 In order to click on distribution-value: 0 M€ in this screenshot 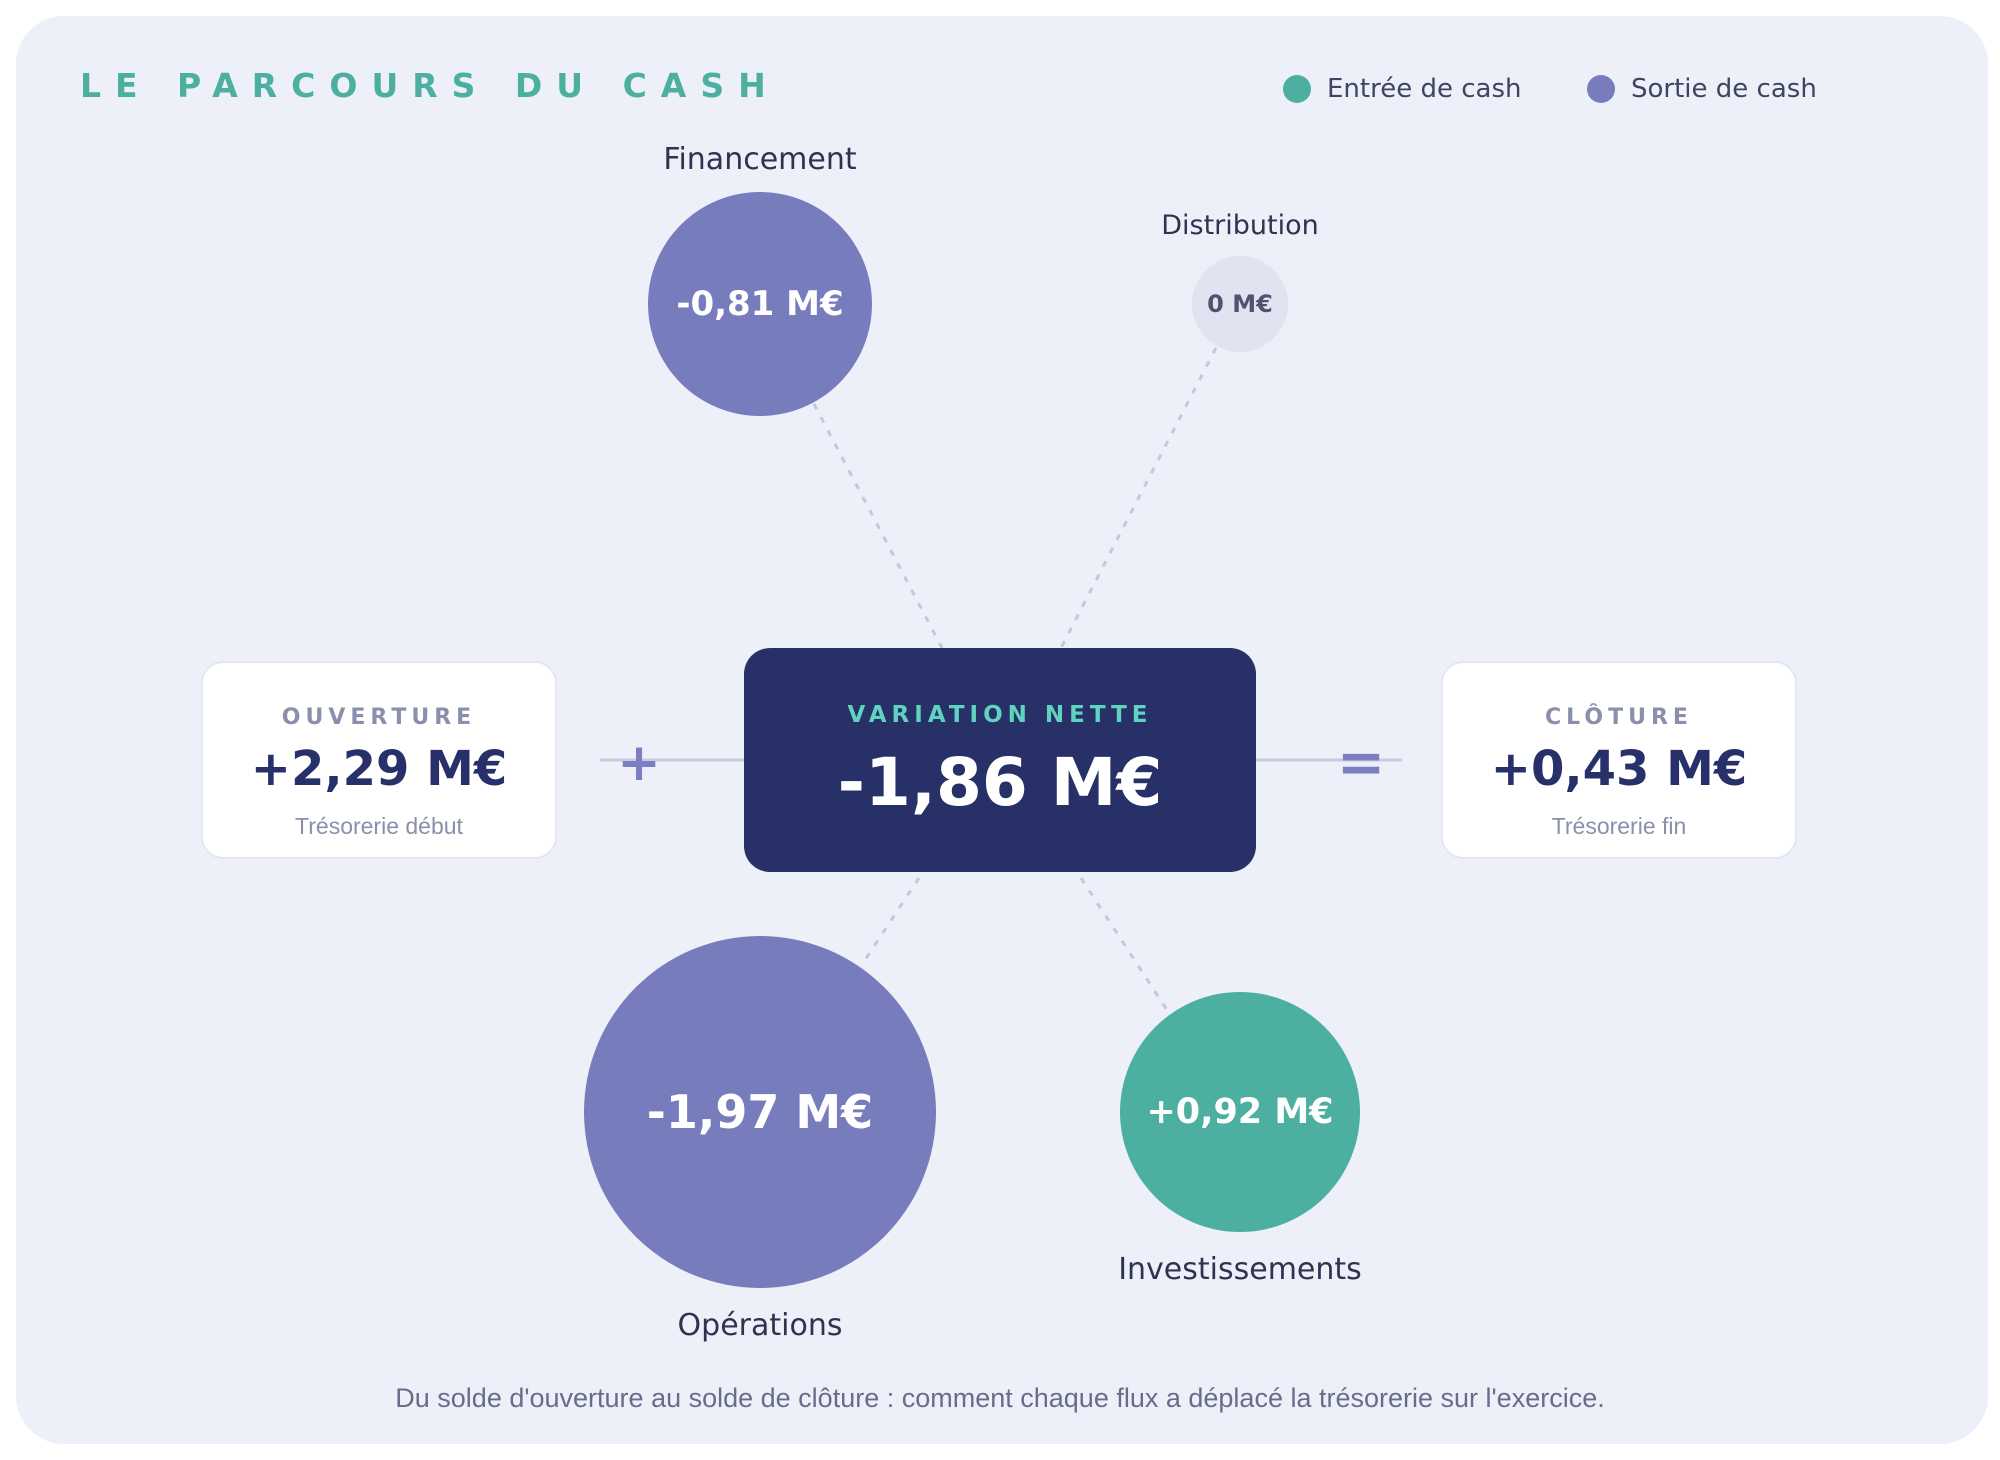, I will do `click(1240, 304)`.